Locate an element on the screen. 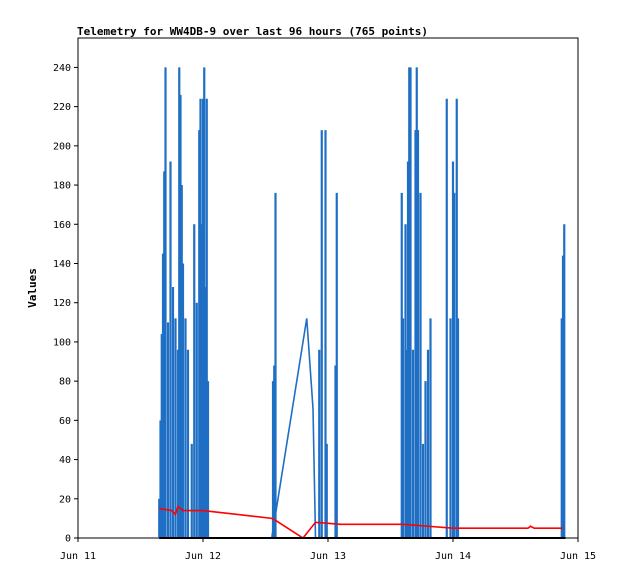 Image resolution: width=618 pixels, height=579 pixels. x-tick-label: Jun 11 is located at coordinates (78, 556).